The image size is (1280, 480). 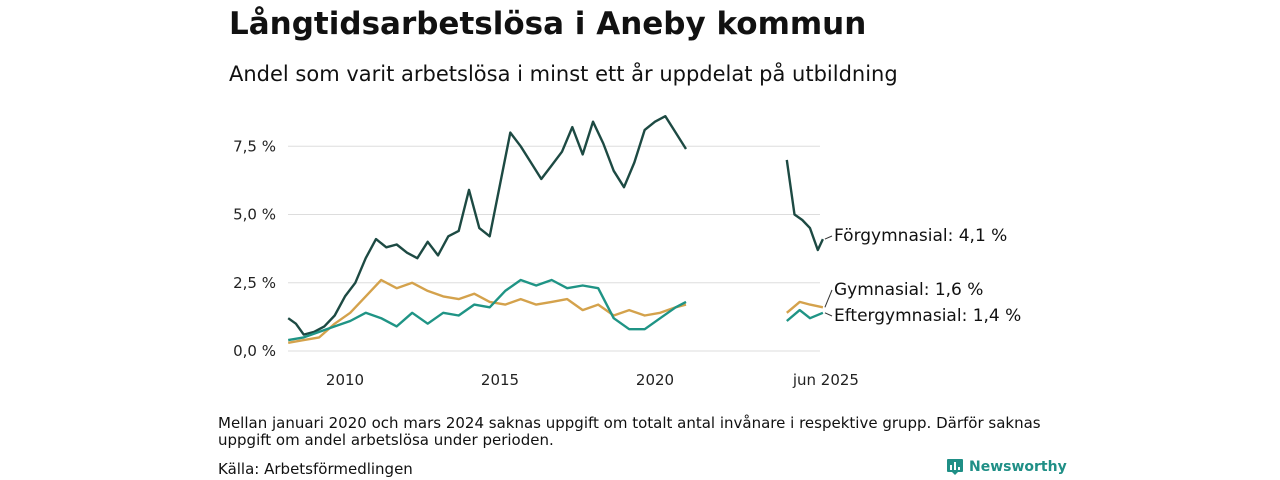 I want to click on source-text: Källa: Arbetsförmedlingen, so click(x=315, y=469).